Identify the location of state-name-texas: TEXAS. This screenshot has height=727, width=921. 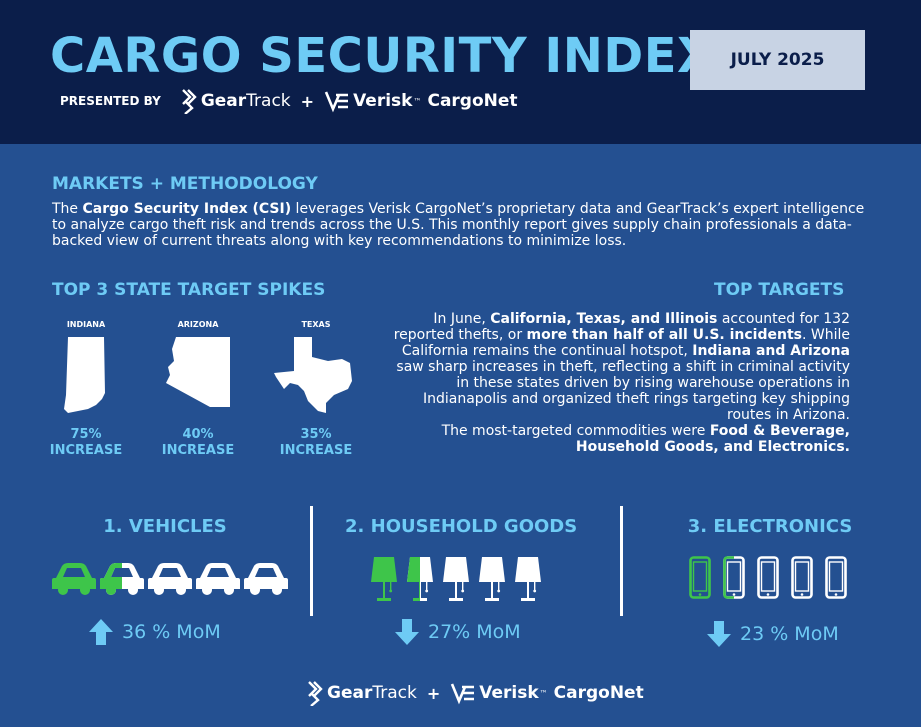
(316, 324).